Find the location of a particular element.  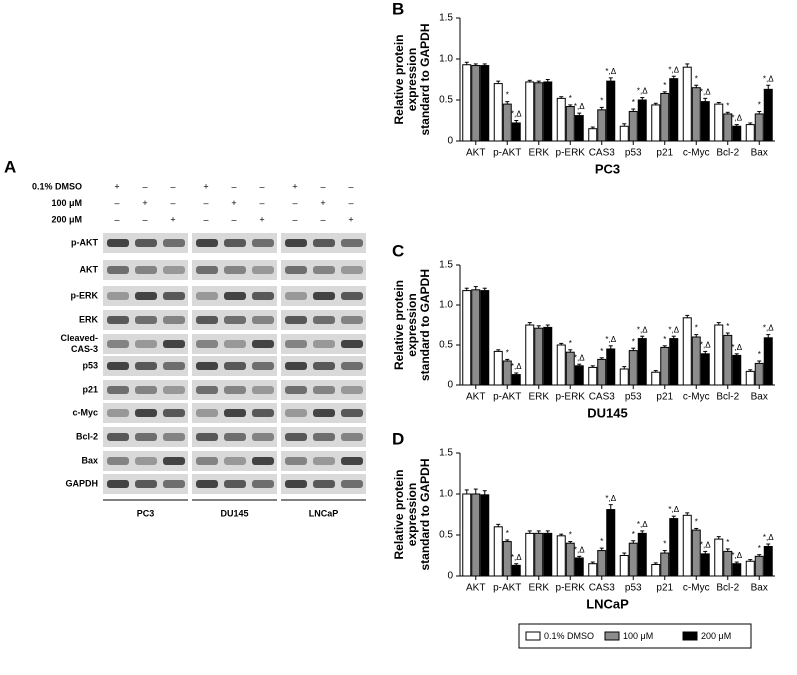

y-axis-label: standard to GAPDH is located at coordinates (425, 325).